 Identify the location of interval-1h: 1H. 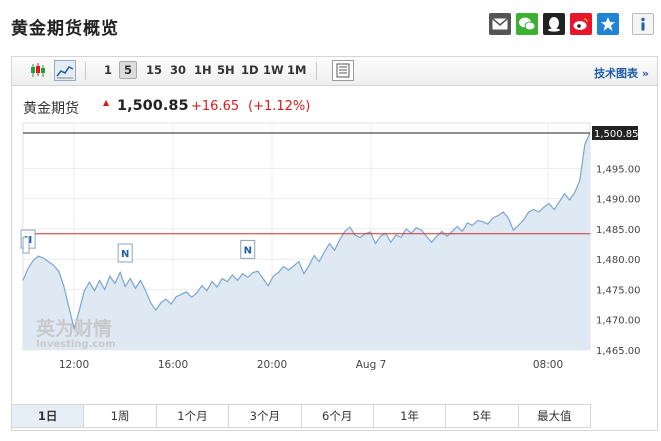
(203, 70).